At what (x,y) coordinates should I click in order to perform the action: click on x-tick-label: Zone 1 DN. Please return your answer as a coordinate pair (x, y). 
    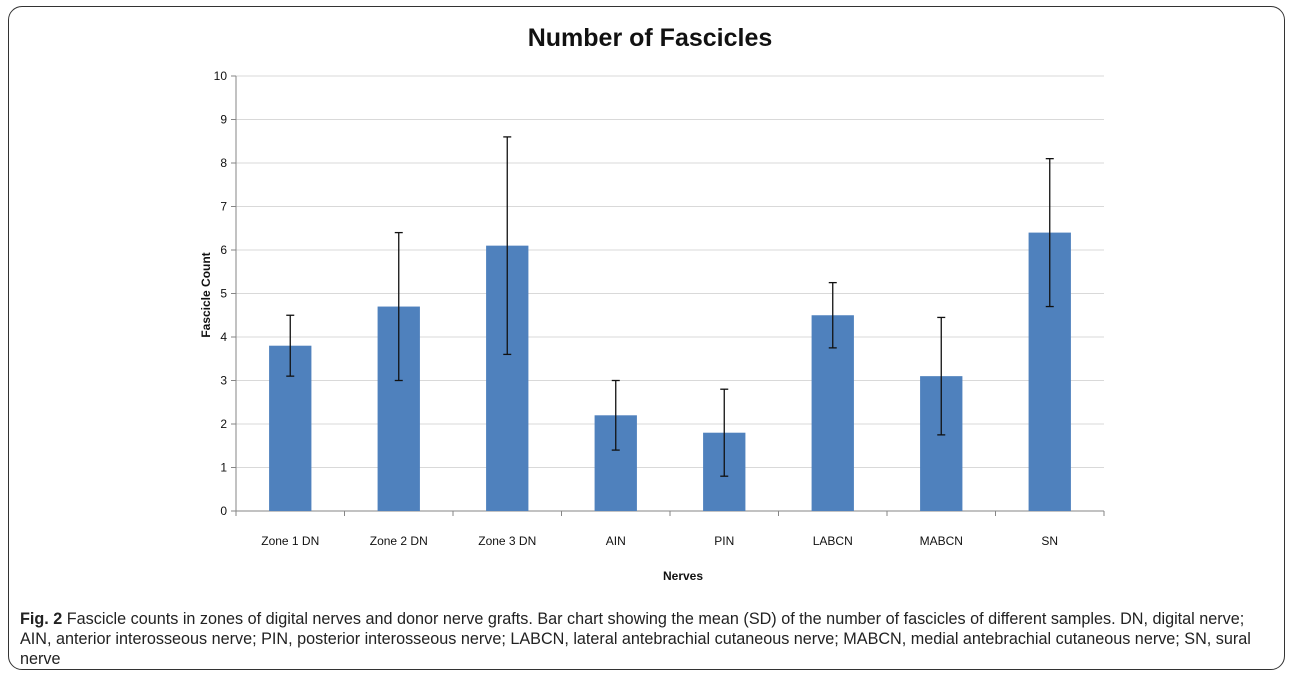
    Looking at the image, I should click on (290, 541).